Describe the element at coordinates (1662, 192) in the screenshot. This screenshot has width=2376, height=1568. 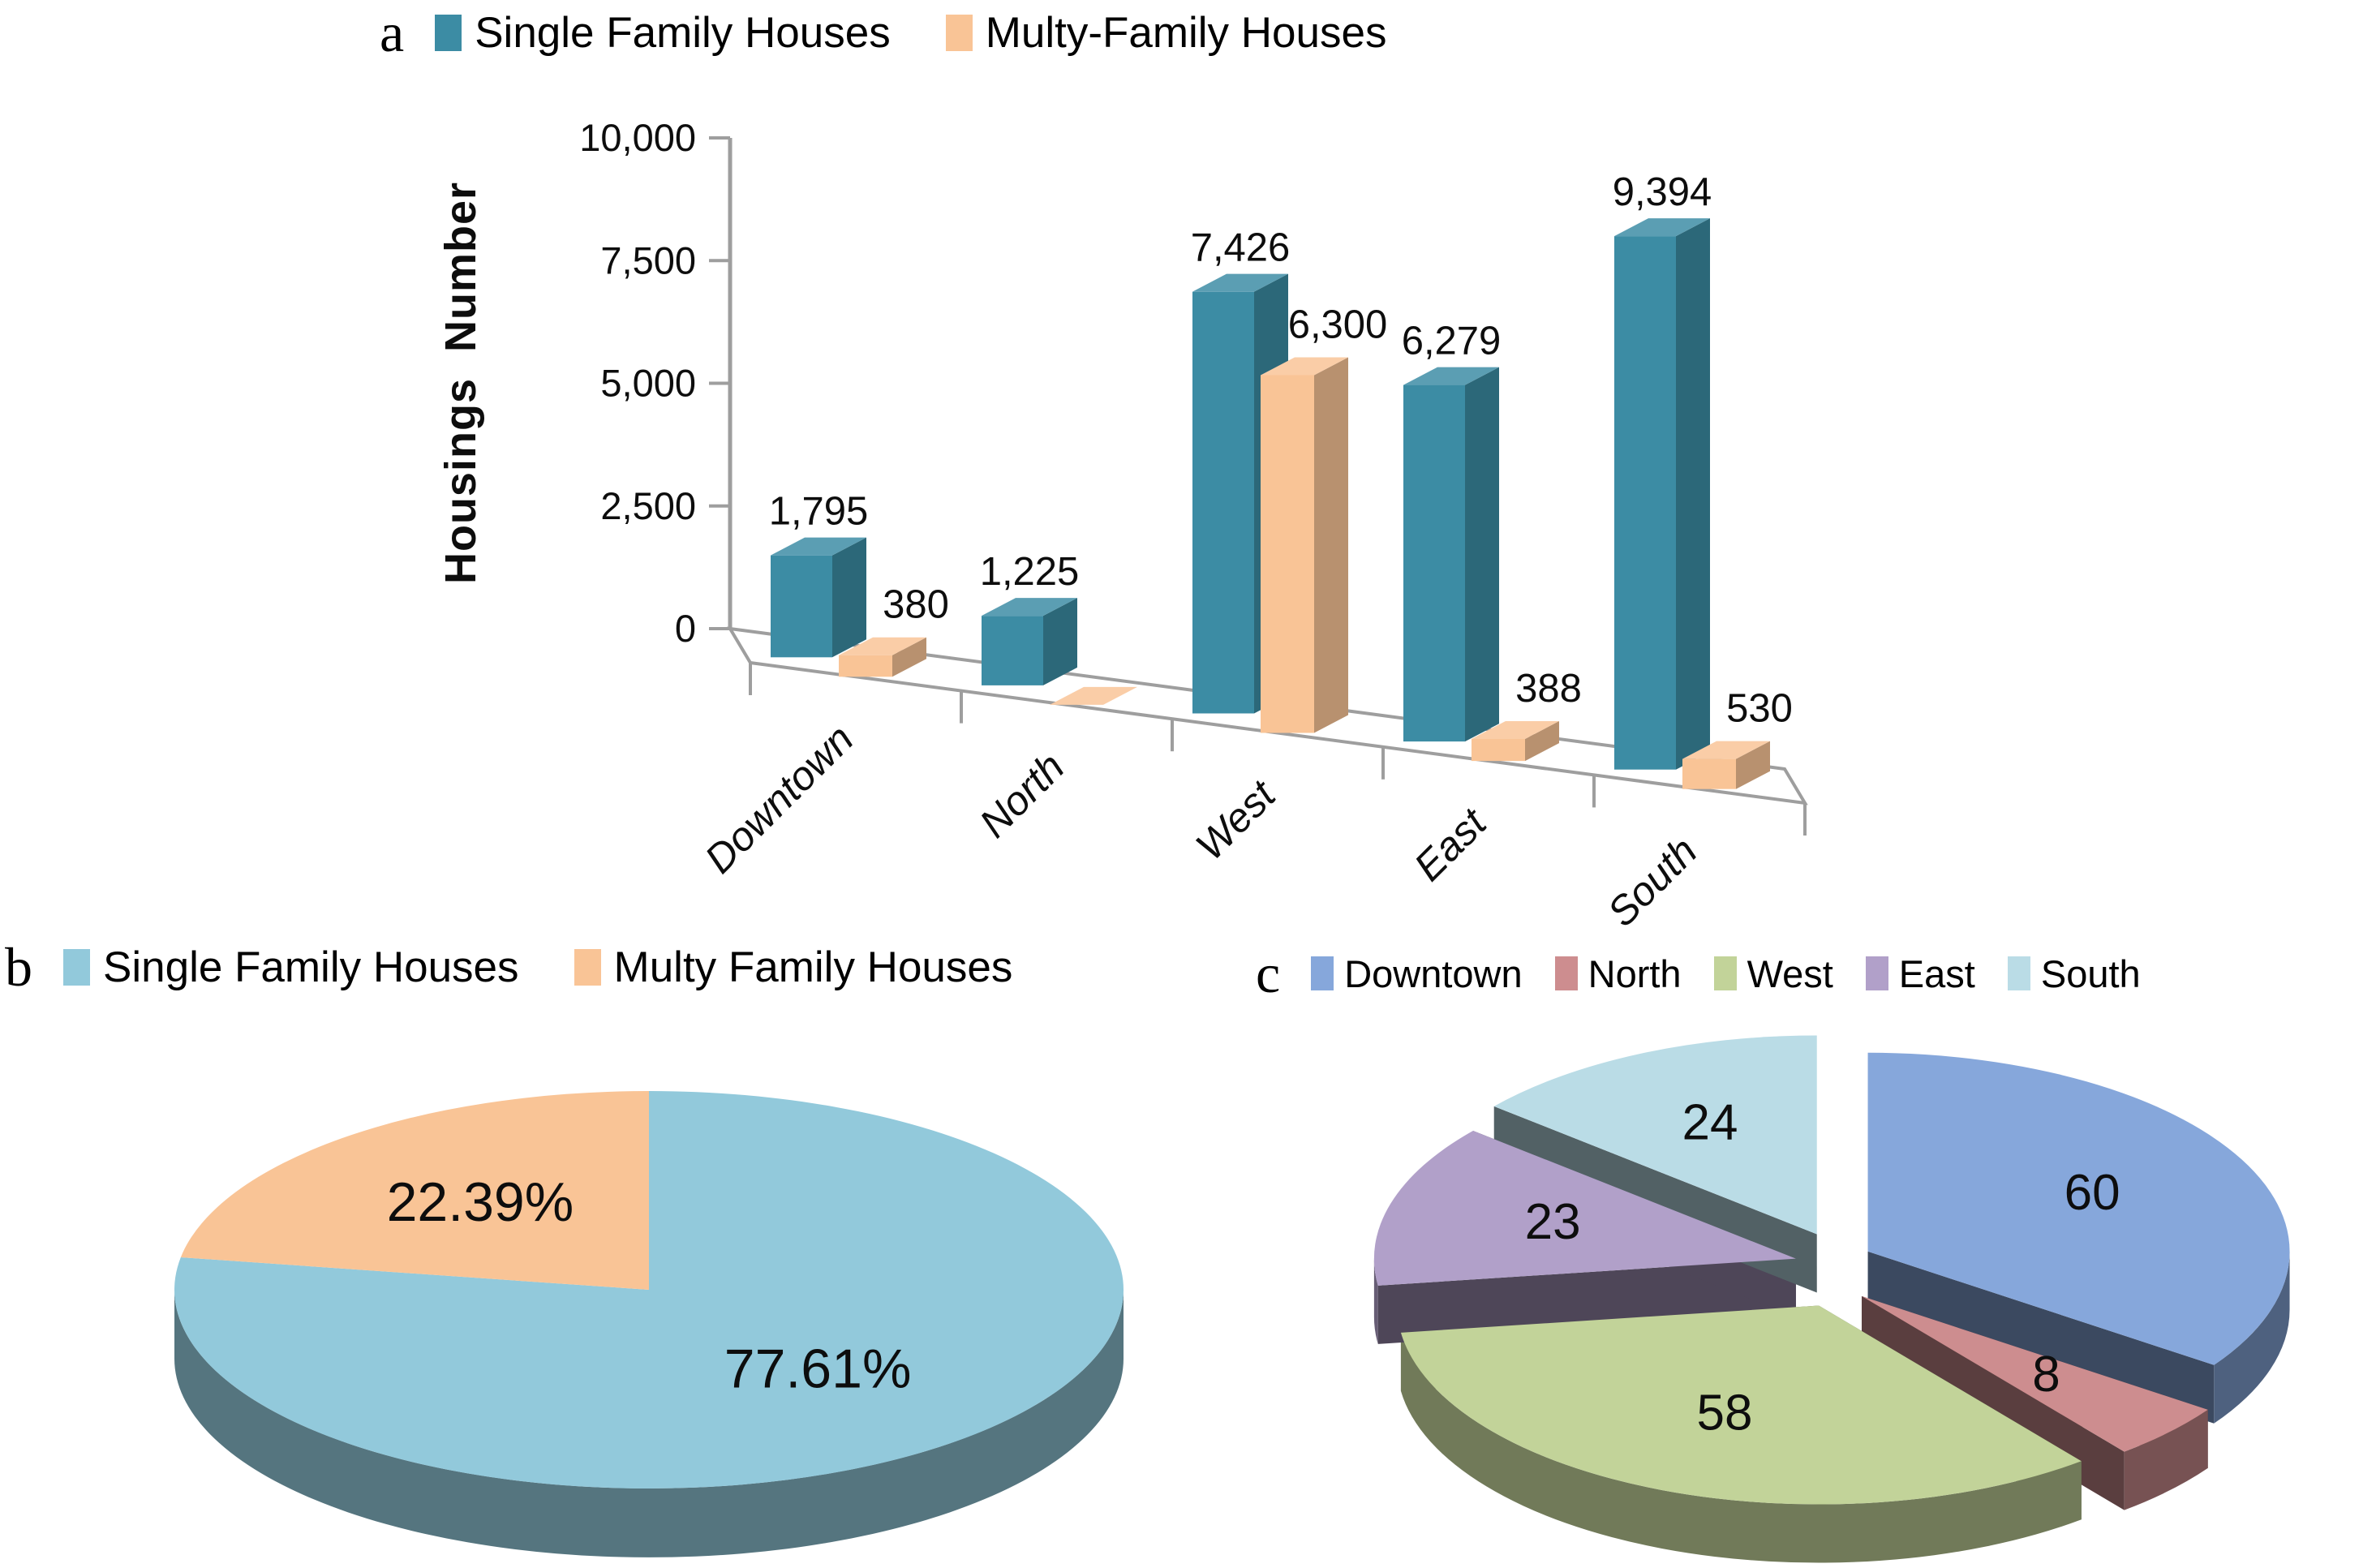
I see `value-label-single-family-houses-south: 9,394` at that location.